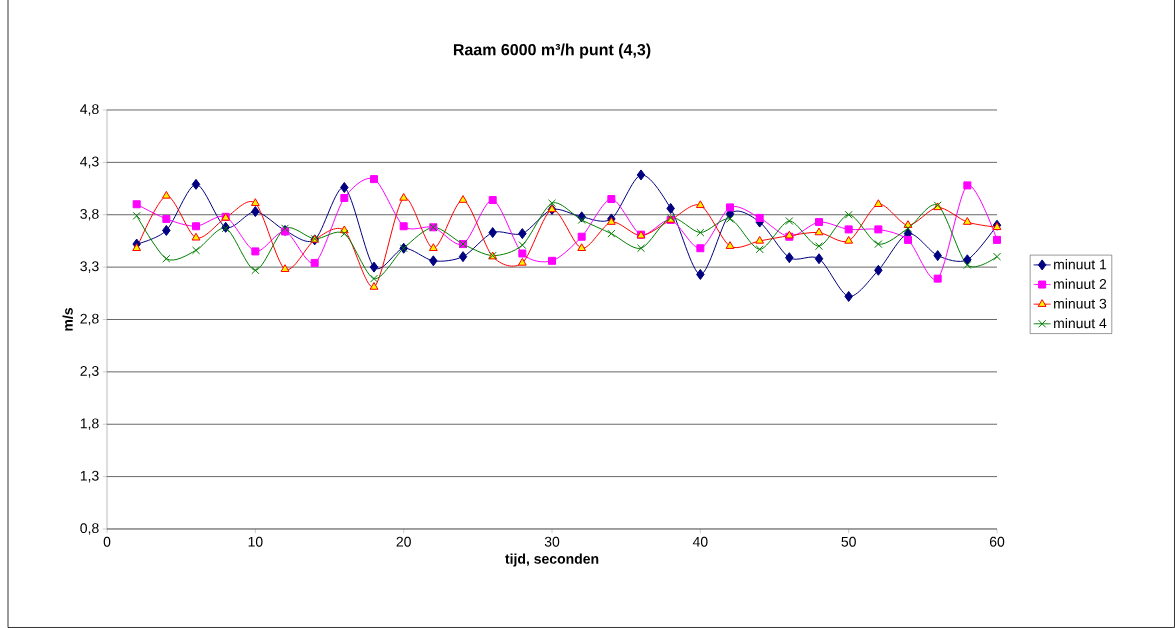 The height and width of the screenshot is (628, 1175). What do you see at coordinates (700, 541) in the screenshot?
I see `x-tick-label: 40` at bounding box center [700, 541].